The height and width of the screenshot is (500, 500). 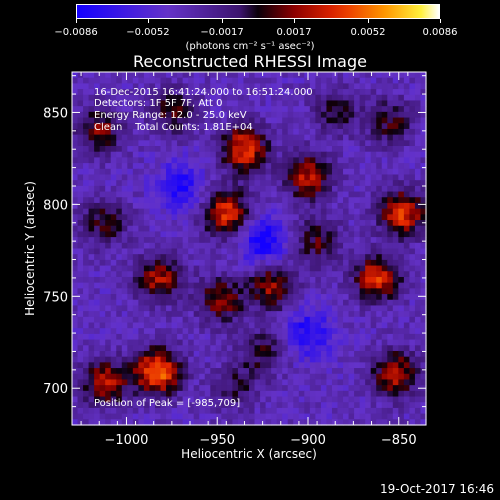 I want to click on x-tick-label: −950, so click(x=217, y=440).